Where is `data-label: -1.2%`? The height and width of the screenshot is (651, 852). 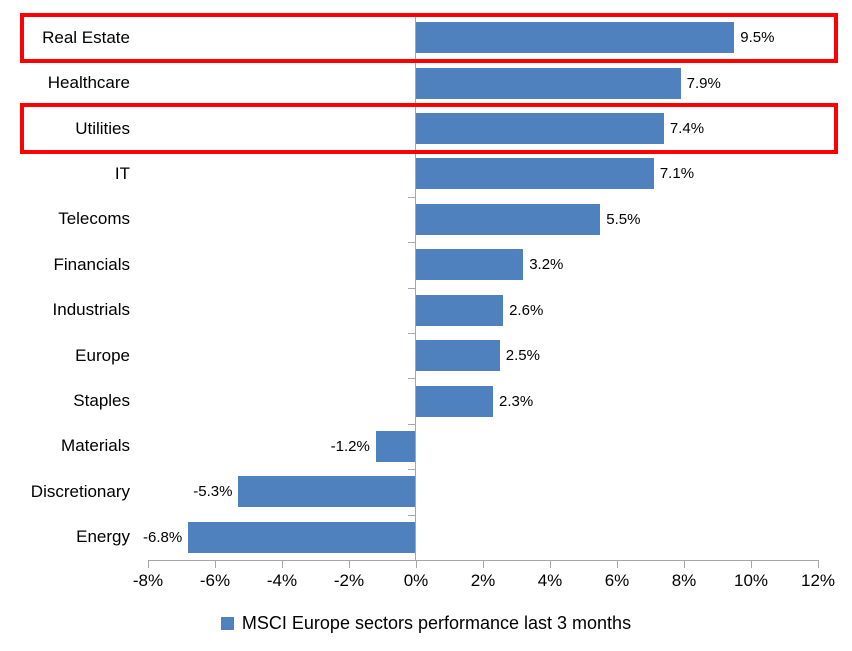
data-label: -1.2% is located at coordinates (350, 446).